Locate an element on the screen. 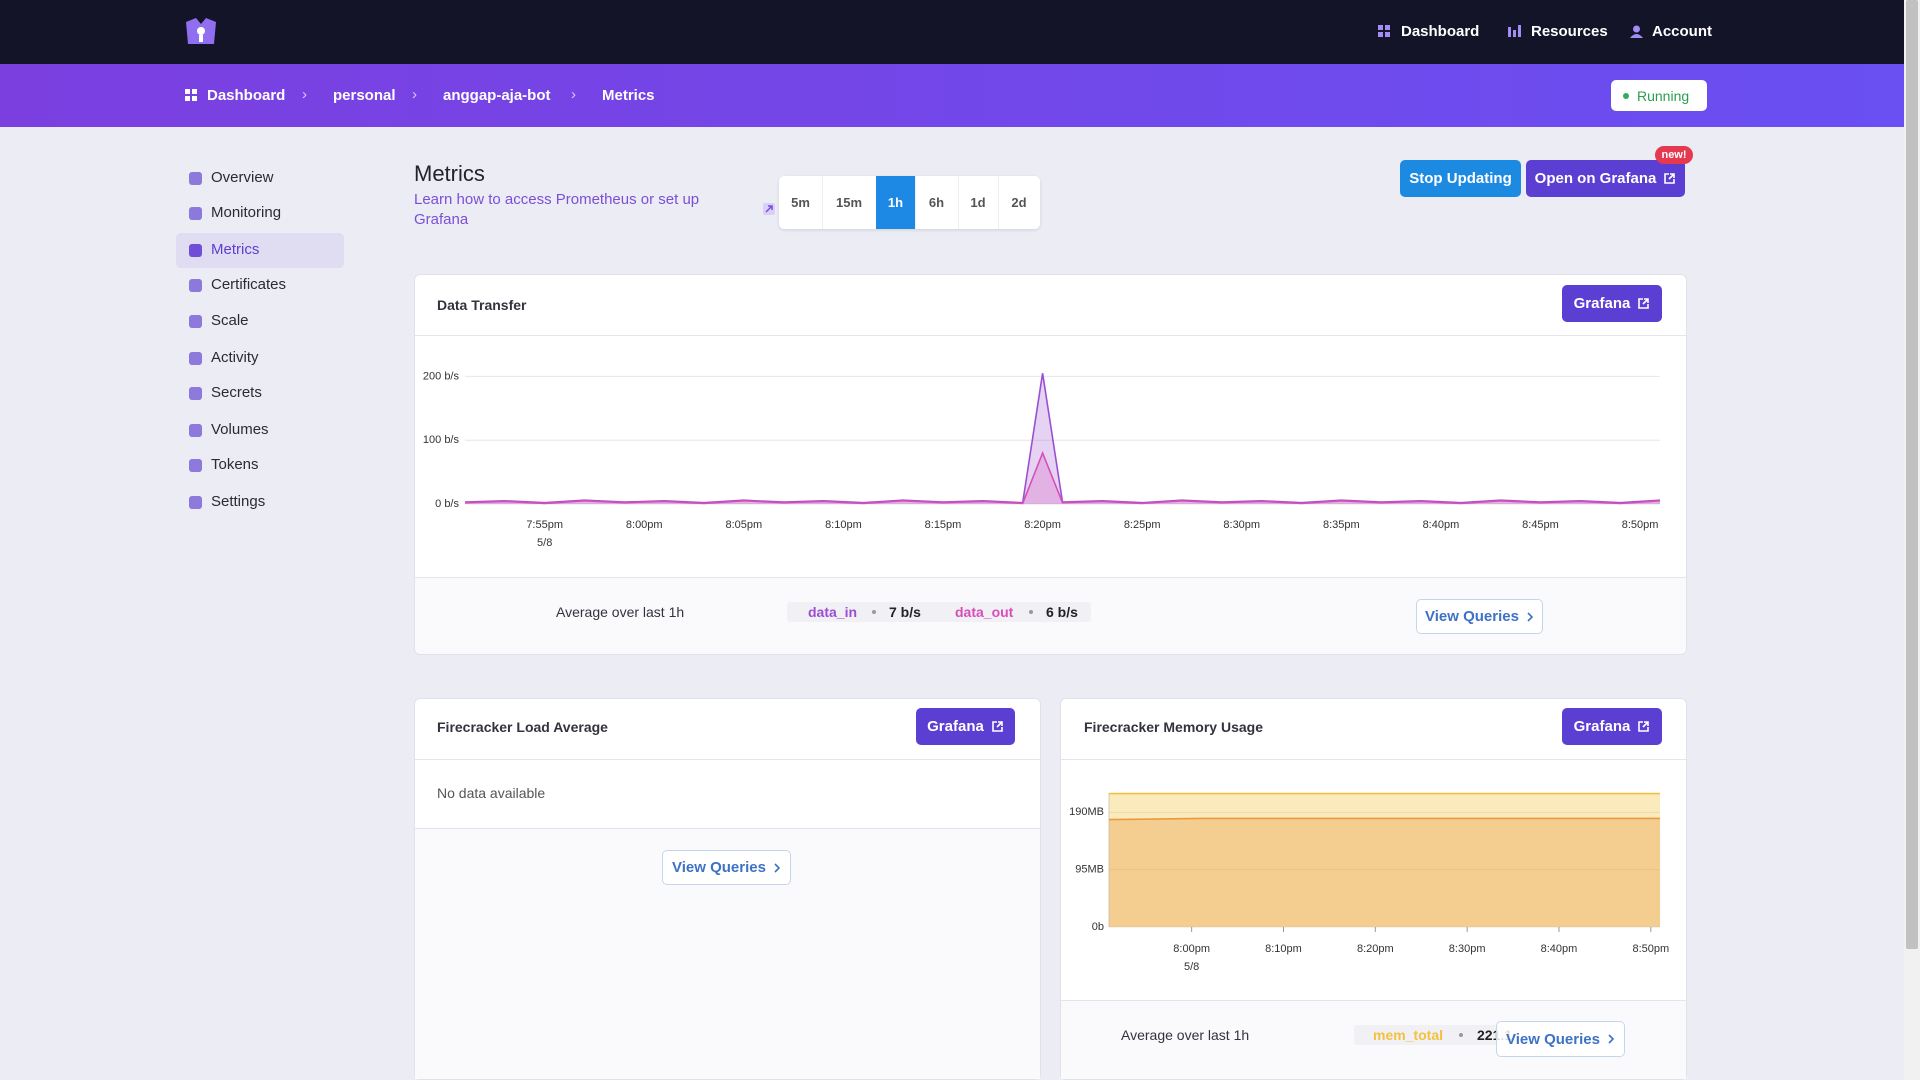  badge-text: new! is located at coordinates (1674, 155).